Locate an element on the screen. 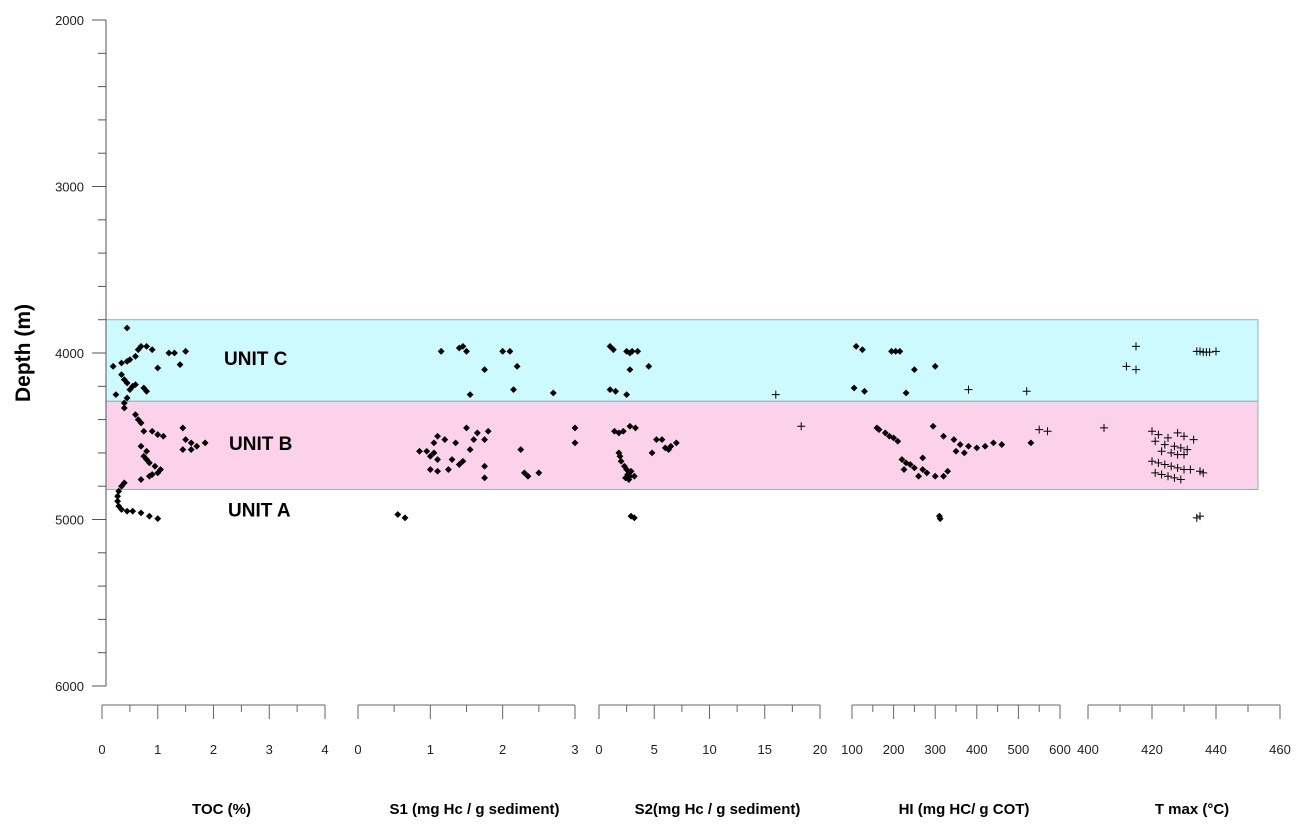  x-tick-label-tmax: 420 is located at coordinates (1152, 749).